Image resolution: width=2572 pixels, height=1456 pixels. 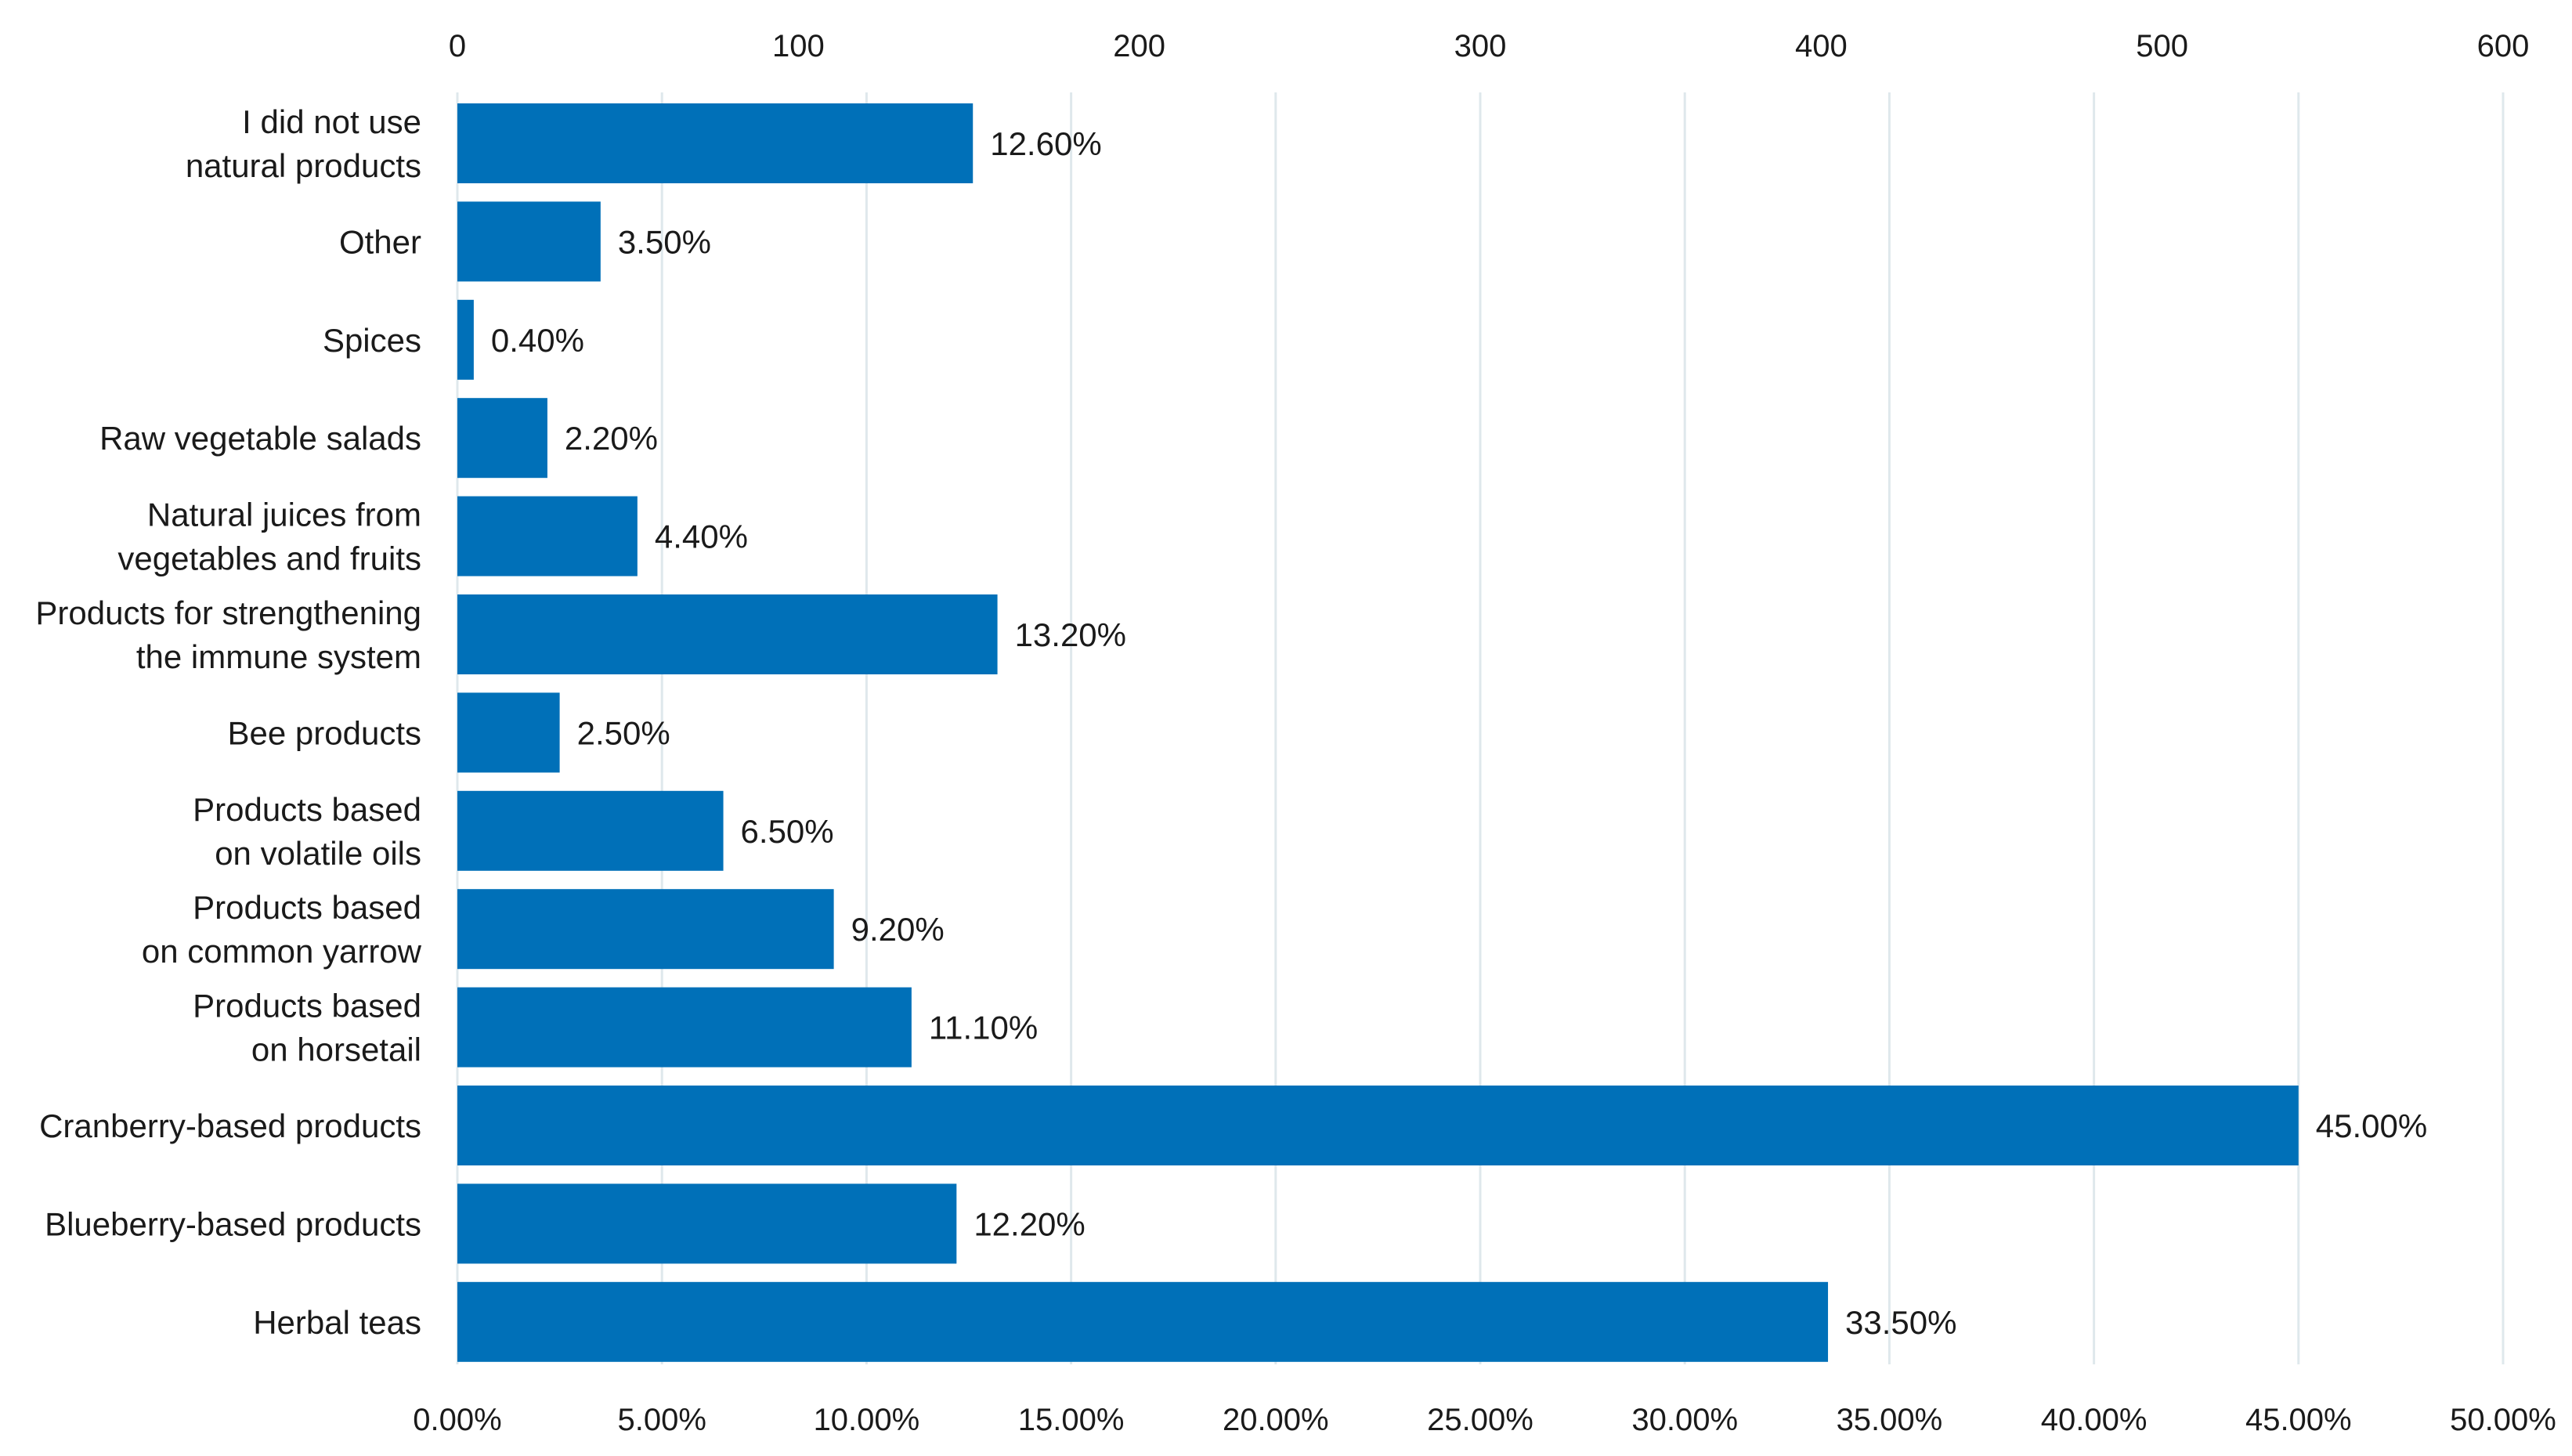 What do you see at coordinates (2371, 1125) in the screenshot?
I see `data-label: 45.00%` at bounding box center [2371, 1125].